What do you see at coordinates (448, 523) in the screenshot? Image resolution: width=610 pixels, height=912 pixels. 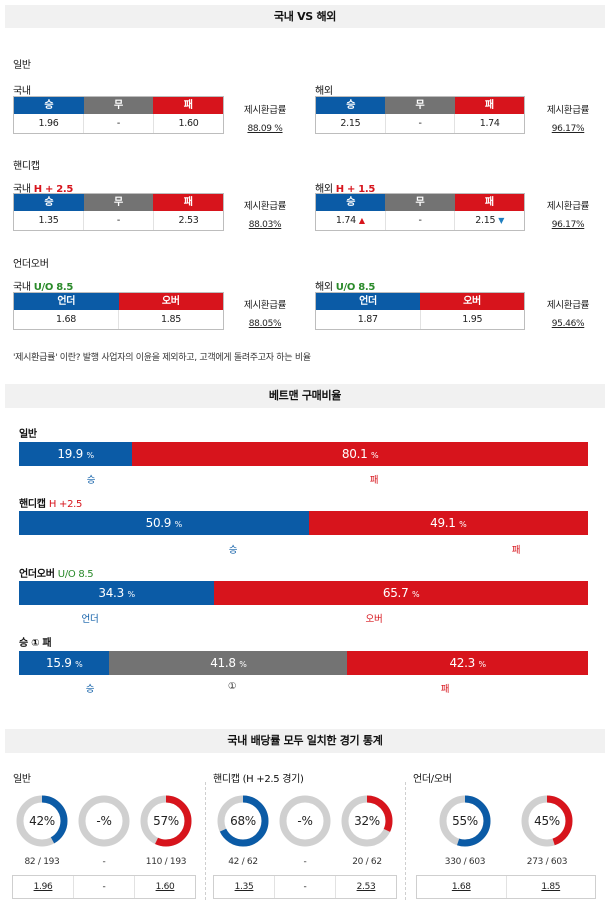 I see `lose-segment: 49.1 %` at bounding box center [448, 523].